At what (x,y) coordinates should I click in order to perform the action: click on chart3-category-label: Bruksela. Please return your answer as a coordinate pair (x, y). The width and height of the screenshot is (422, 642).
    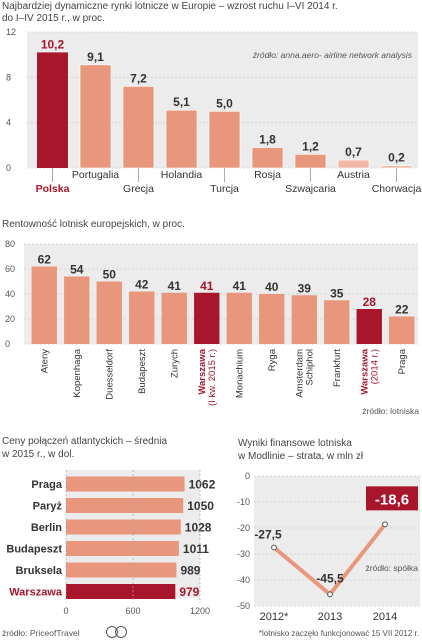
    Looking at the image, I should click on (39, 571).